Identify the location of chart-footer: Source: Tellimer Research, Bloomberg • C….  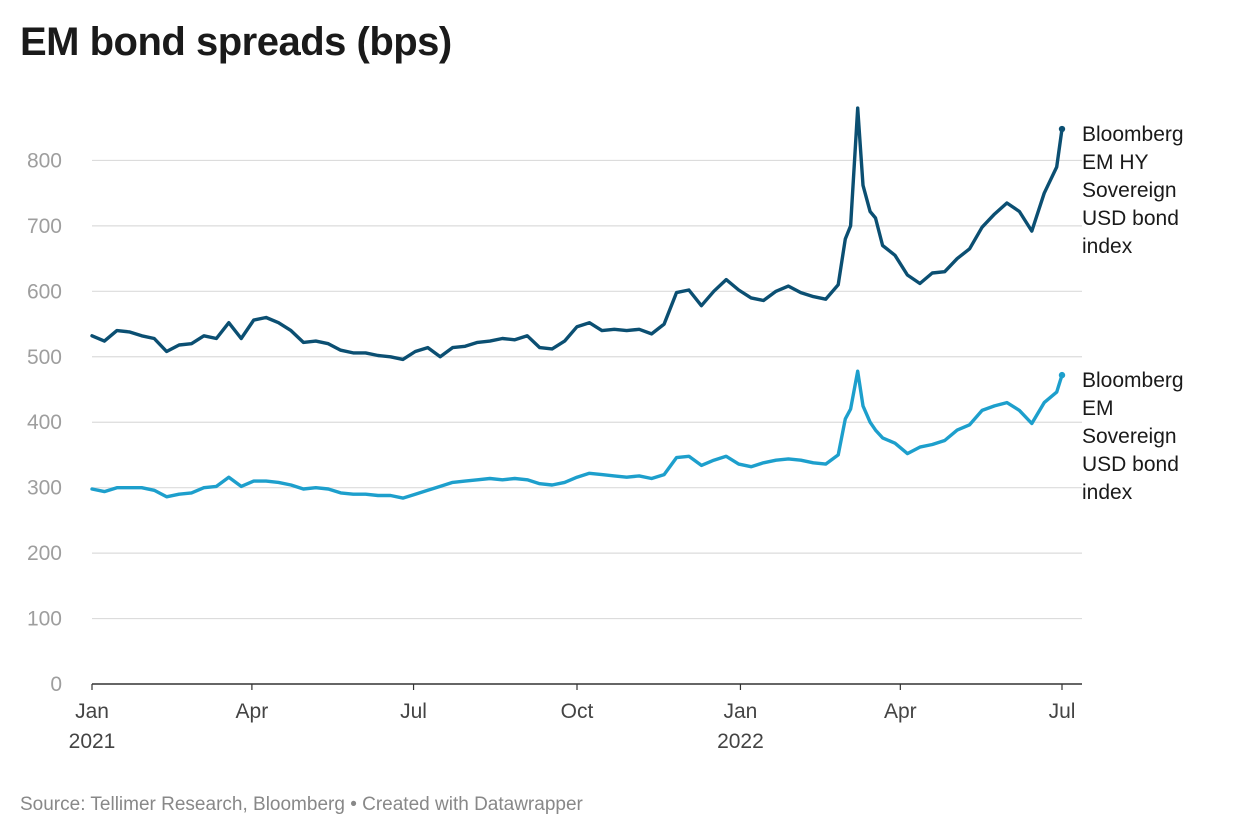
(301, 805).